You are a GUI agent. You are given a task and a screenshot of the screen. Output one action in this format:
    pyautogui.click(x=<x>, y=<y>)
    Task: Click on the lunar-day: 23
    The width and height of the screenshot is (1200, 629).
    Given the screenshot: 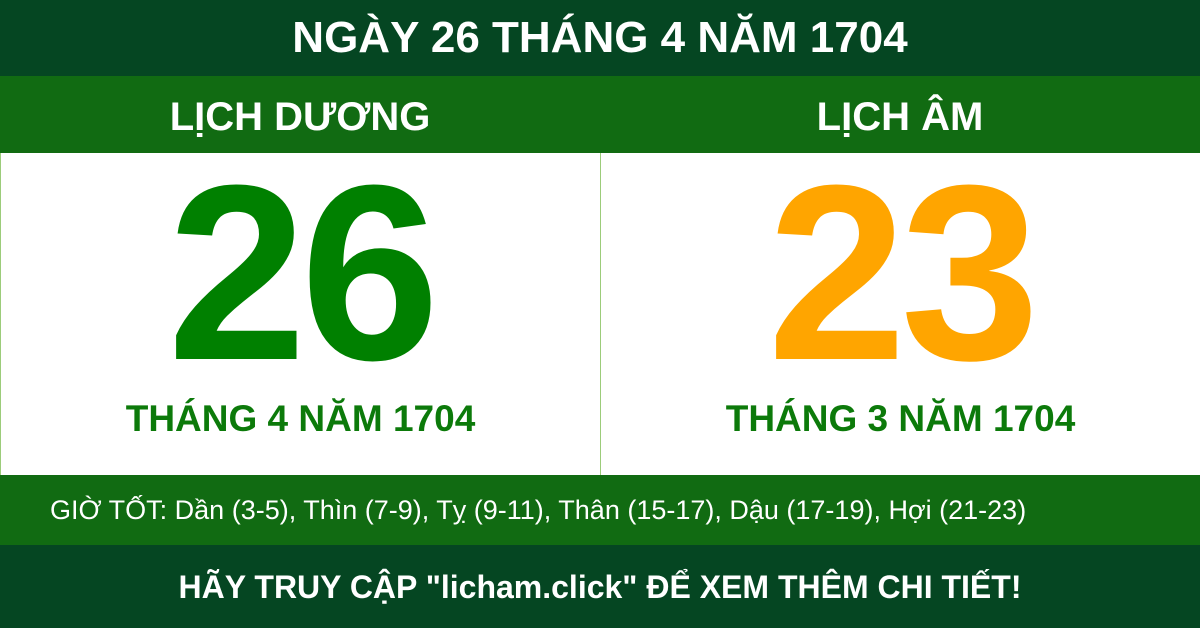 What is the action you would take?
    pyautogui.click(x=903, y=272)
    